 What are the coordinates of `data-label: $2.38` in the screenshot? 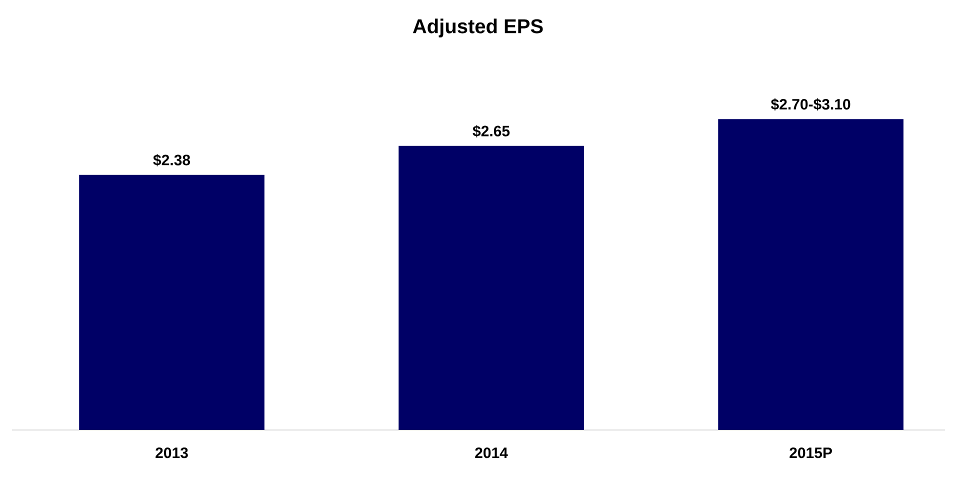 It's located at (171, 160).